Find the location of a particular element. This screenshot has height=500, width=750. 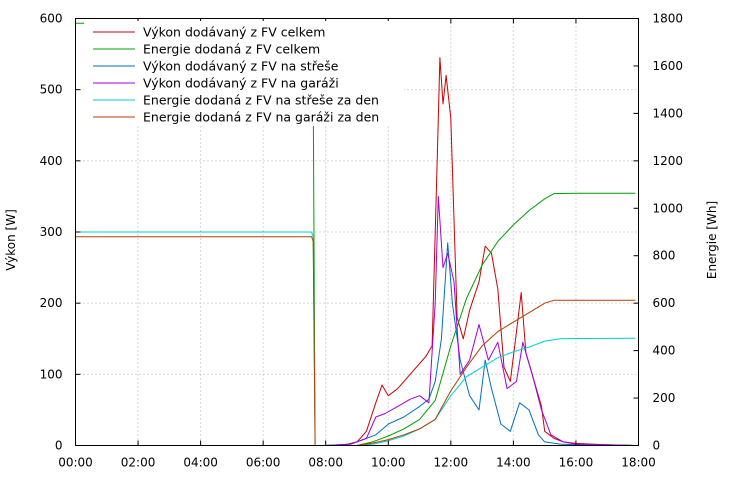

y-axis-left: 0 100 200 300 400 500 600 is located at coordinates (60, 232).